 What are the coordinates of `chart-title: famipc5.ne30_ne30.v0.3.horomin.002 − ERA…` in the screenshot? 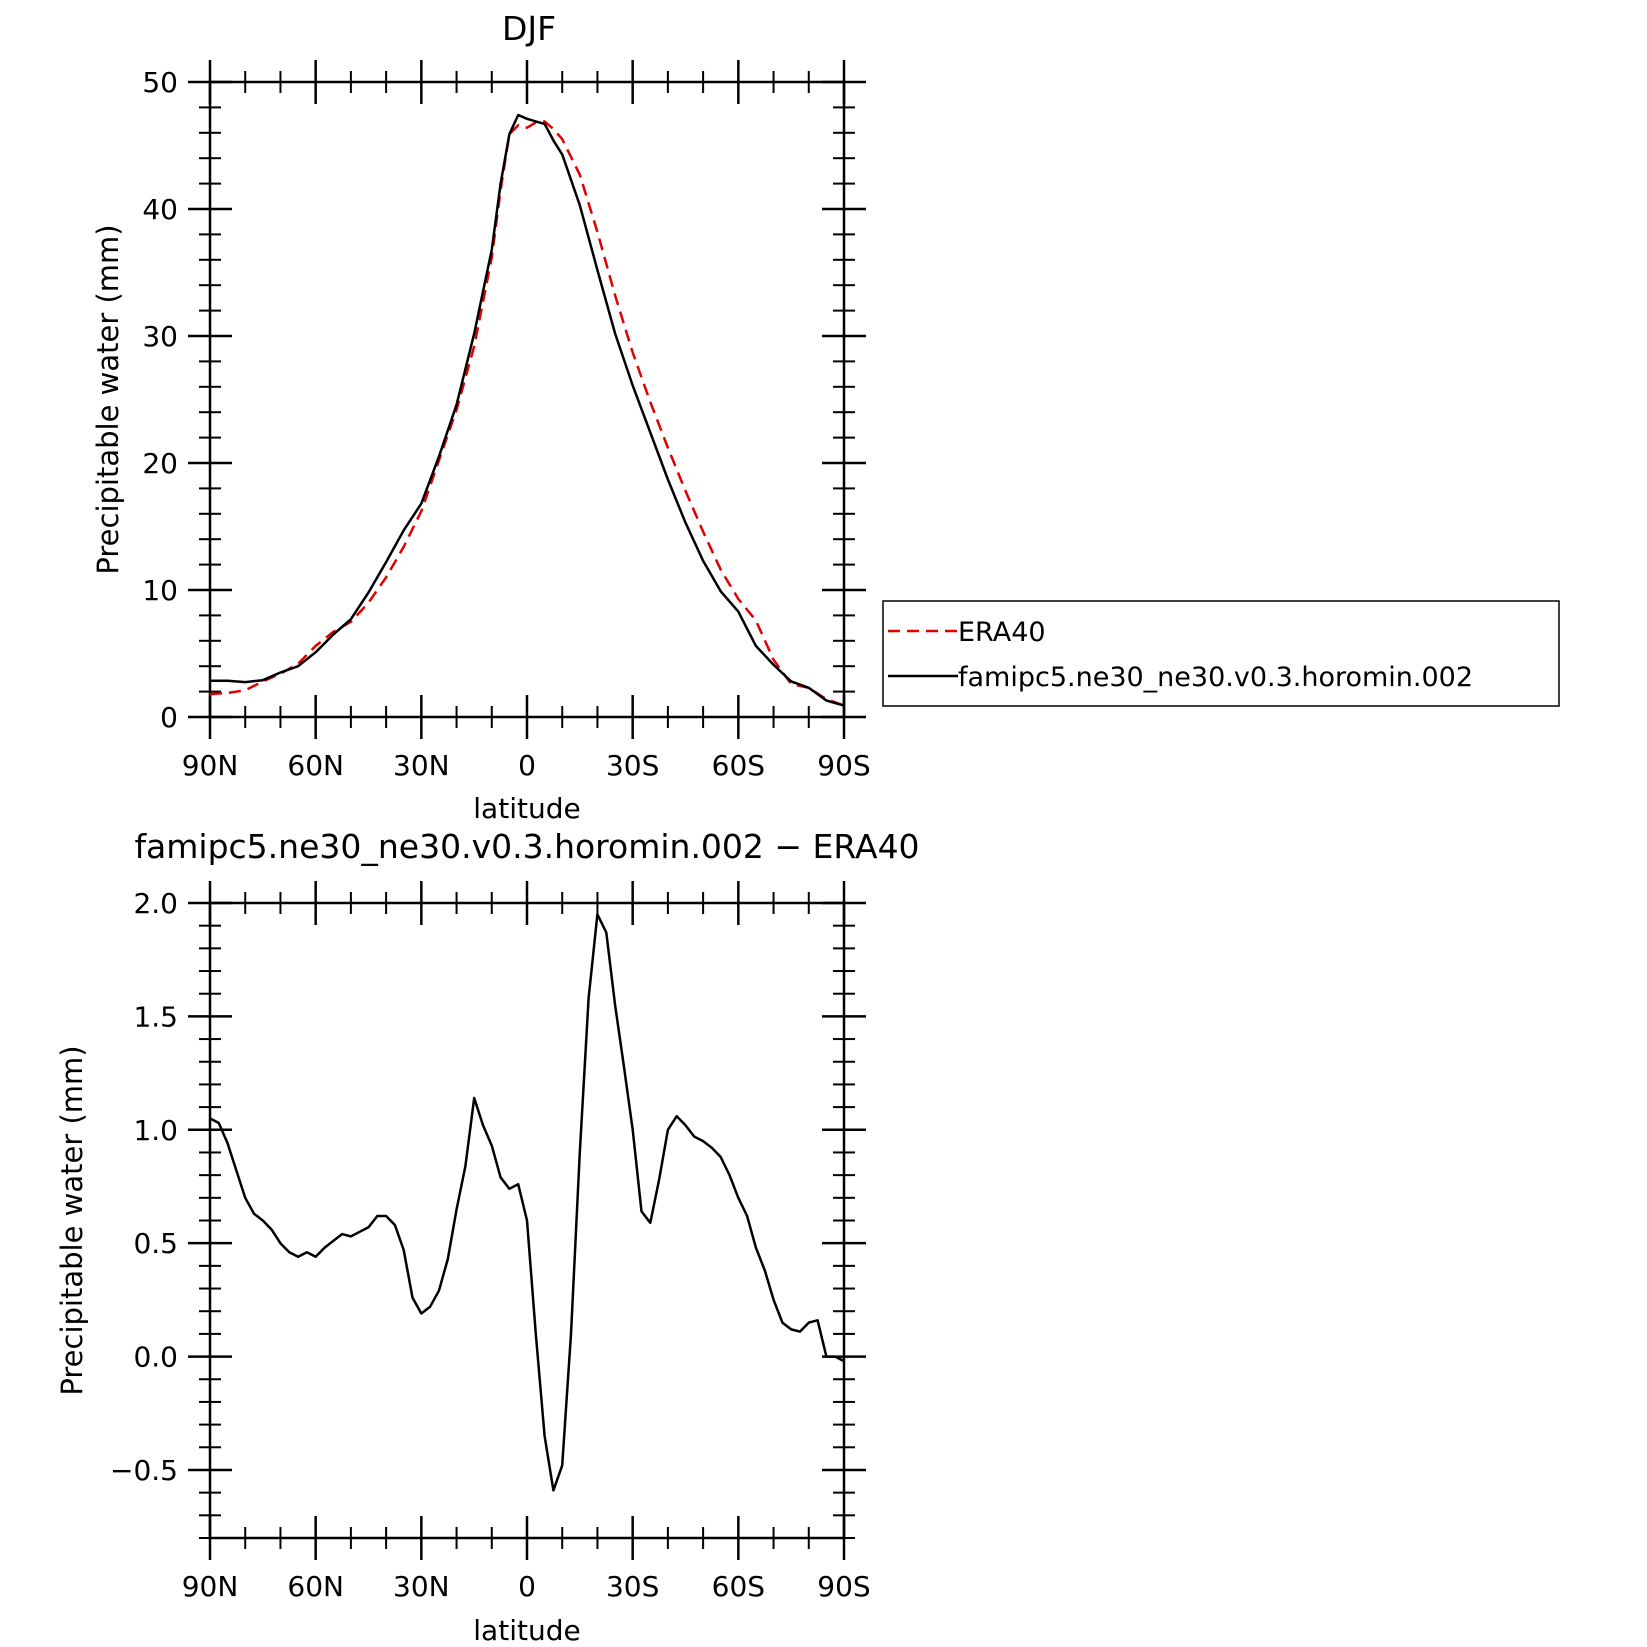 It's located at (526, 846).